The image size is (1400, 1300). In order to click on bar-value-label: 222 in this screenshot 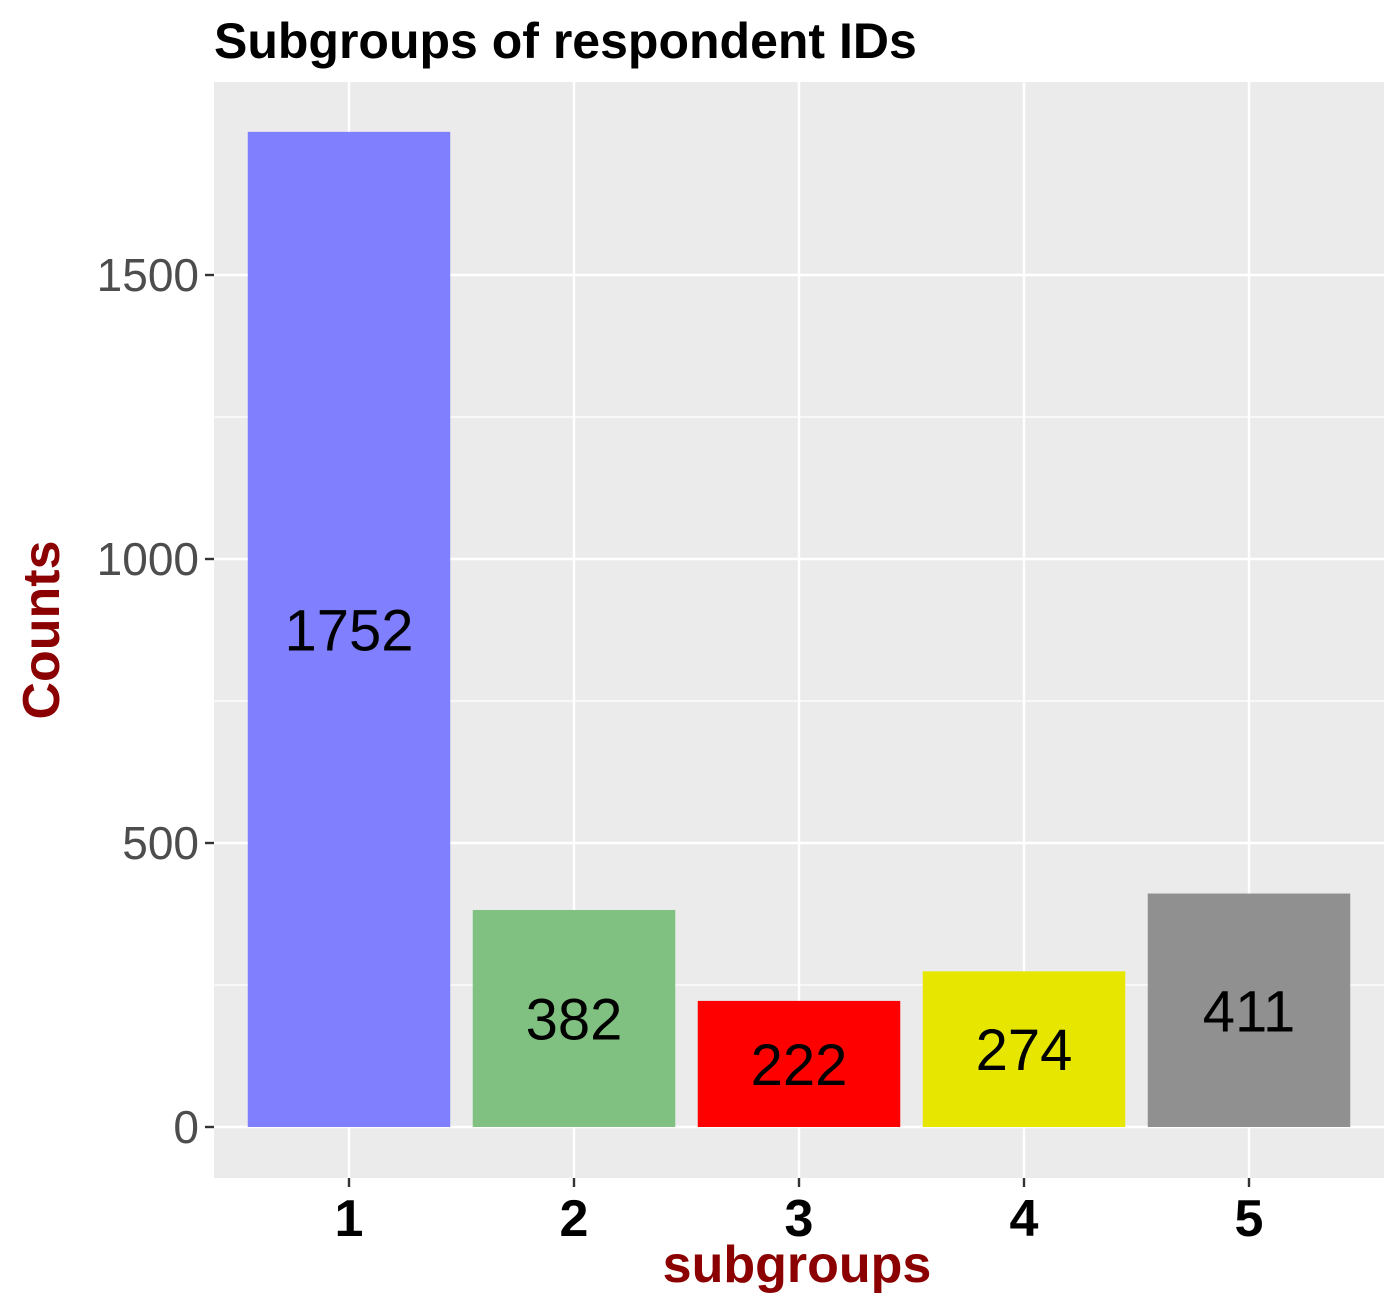, I will do `click(799, 1065)`.